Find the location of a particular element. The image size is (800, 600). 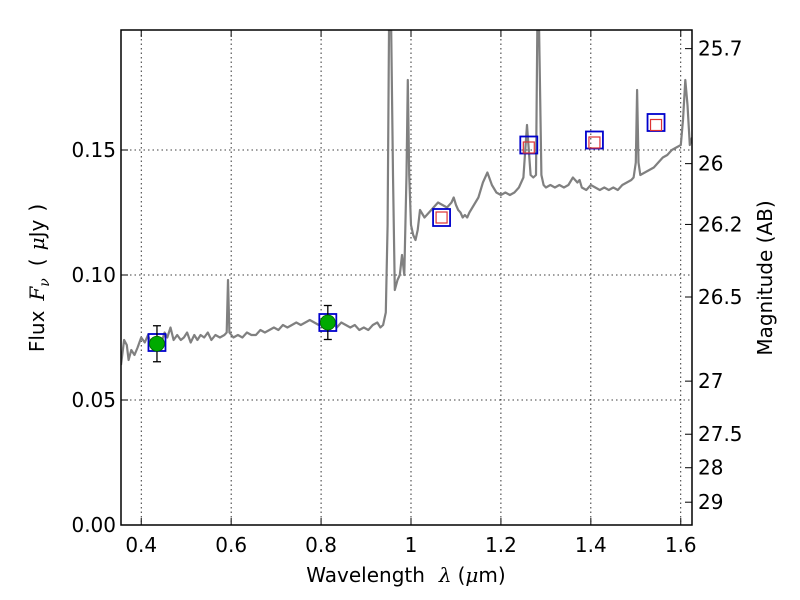

x-tick-label: 0.6 is located at coordinates (231, 545).